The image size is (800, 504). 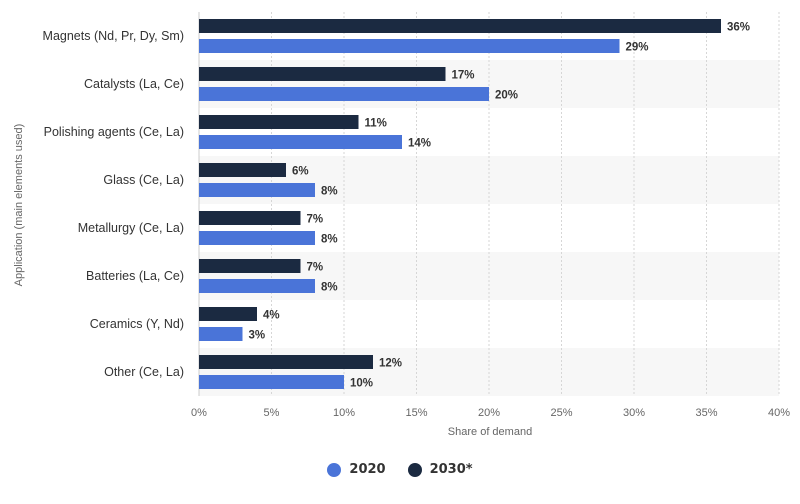 What do you see at coordinates (199, 413) in the screenshot?
I see `x-tick-label: 0%` at bounding box center [199, 413].